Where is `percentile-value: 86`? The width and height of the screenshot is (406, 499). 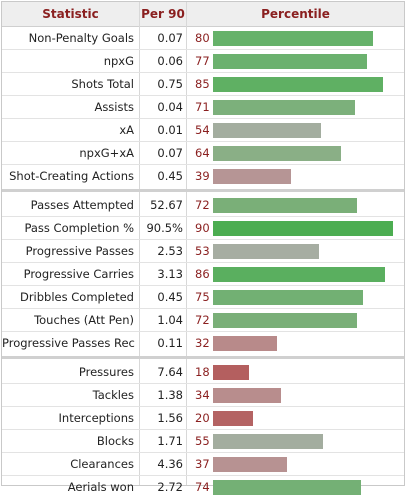
percentile-value: 86 is located at coordinates (202, 274).